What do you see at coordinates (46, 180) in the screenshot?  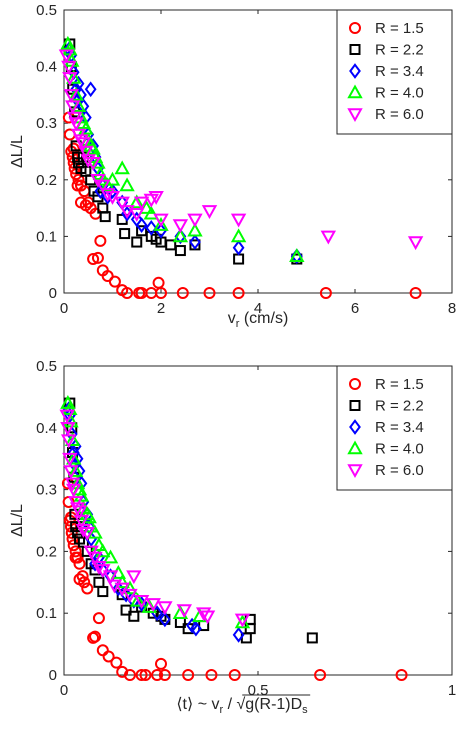 I see `y-tick-label: 0.2` at bounding box center [46, 180].